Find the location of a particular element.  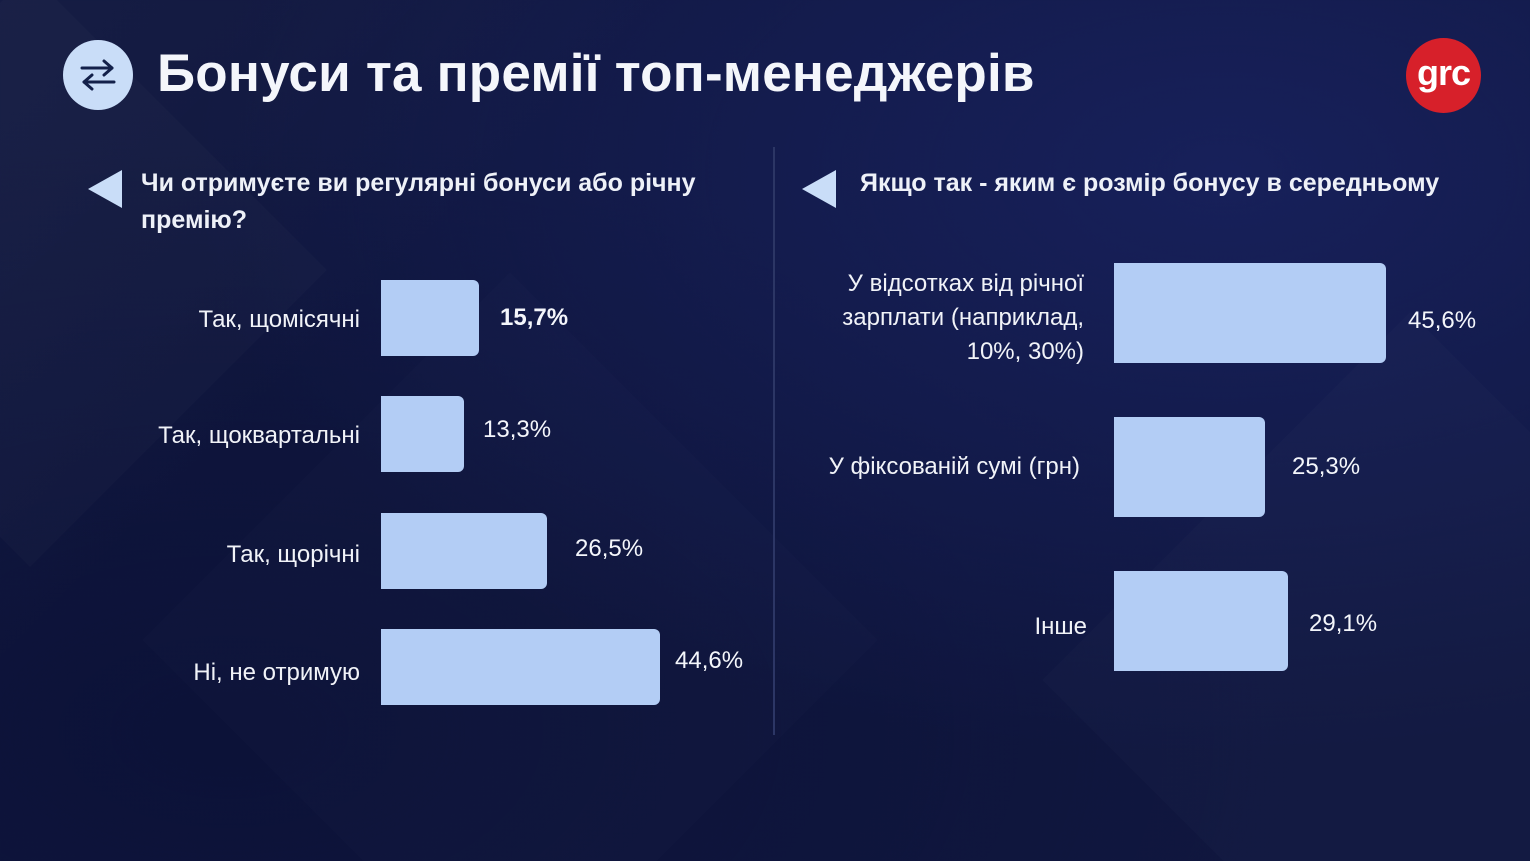

grc-logo: grc is located at coordinates (1443, 75).